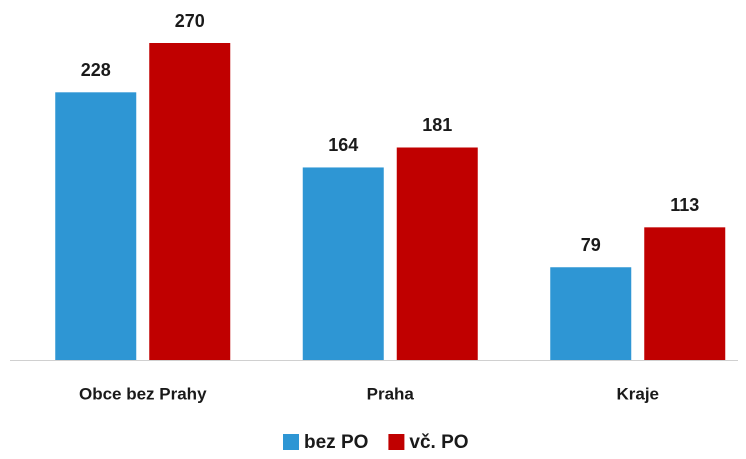  What do you see at coordinates (96, 70) in the screenshot?
I see `data-label: 228` at bounding box center [96, 70].